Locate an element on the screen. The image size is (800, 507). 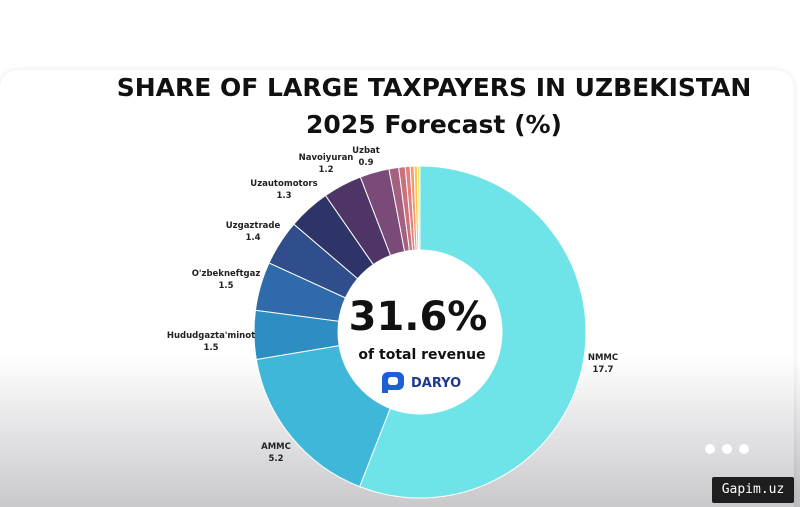
slice-label-name: AMMC is located at coordinates (276, 447).